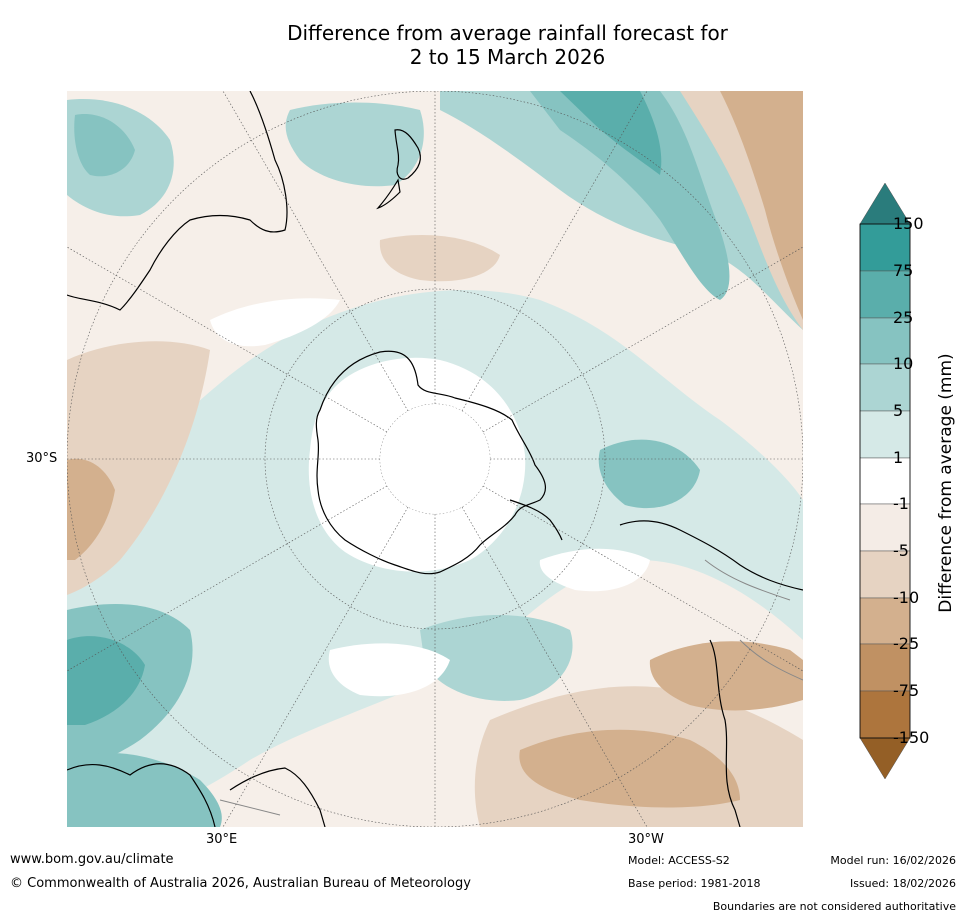  What do you see at coordinates (496, 658) in the screenshot?
I see `region-south-atlantic-wet` at bounding box center [496, 658].